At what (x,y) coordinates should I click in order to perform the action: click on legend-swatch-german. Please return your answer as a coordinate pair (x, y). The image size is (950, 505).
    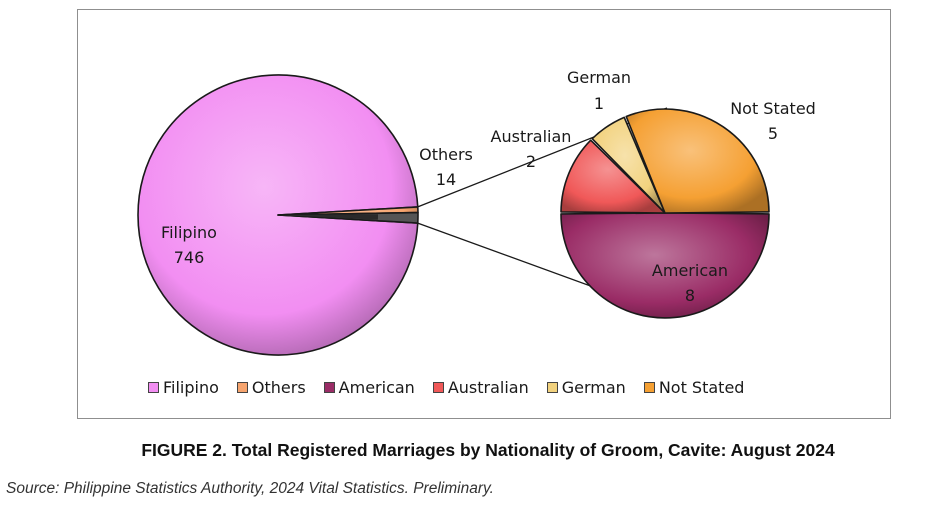
    Looking at the image, I should click on (552, 387).